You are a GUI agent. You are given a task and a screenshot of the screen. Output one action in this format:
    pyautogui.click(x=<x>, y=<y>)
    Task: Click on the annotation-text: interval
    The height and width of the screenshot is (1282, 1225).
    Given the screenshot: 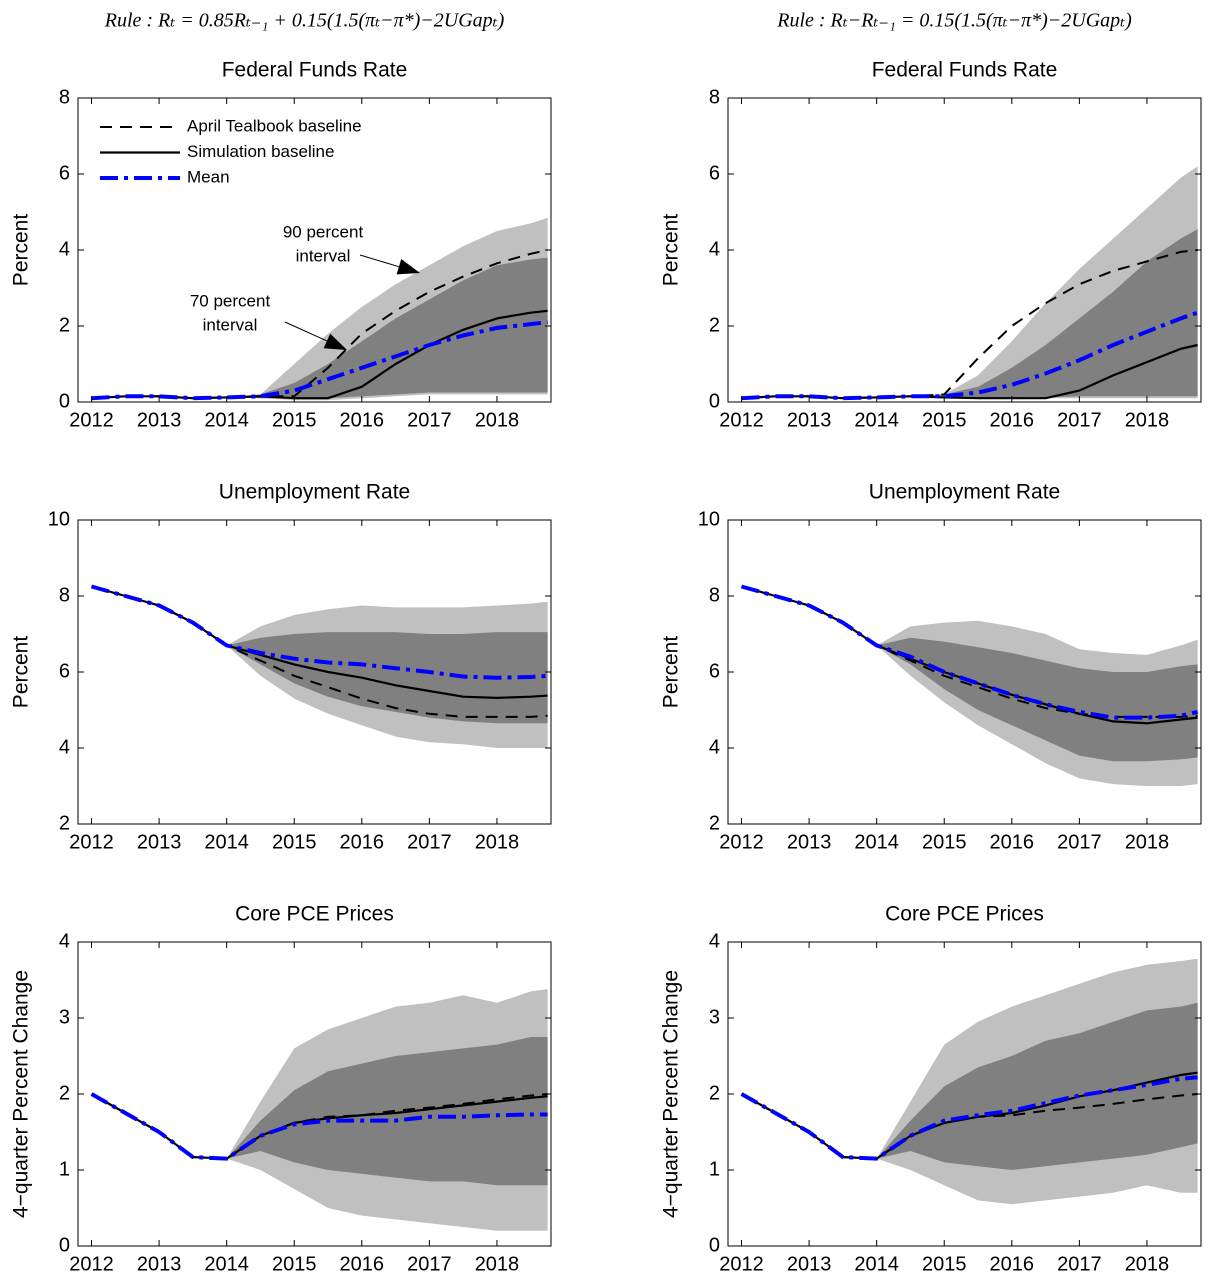 What is the action you would take?
    pyautogui.click(x=323, y=255)
    